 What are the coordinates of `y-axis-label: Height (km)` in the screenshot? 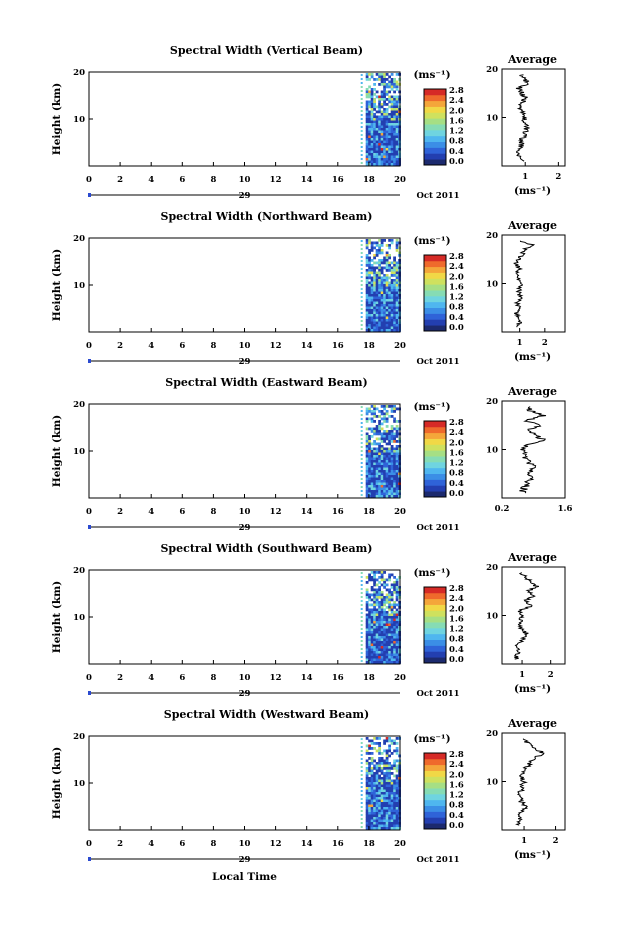 It's located at (57, 451).